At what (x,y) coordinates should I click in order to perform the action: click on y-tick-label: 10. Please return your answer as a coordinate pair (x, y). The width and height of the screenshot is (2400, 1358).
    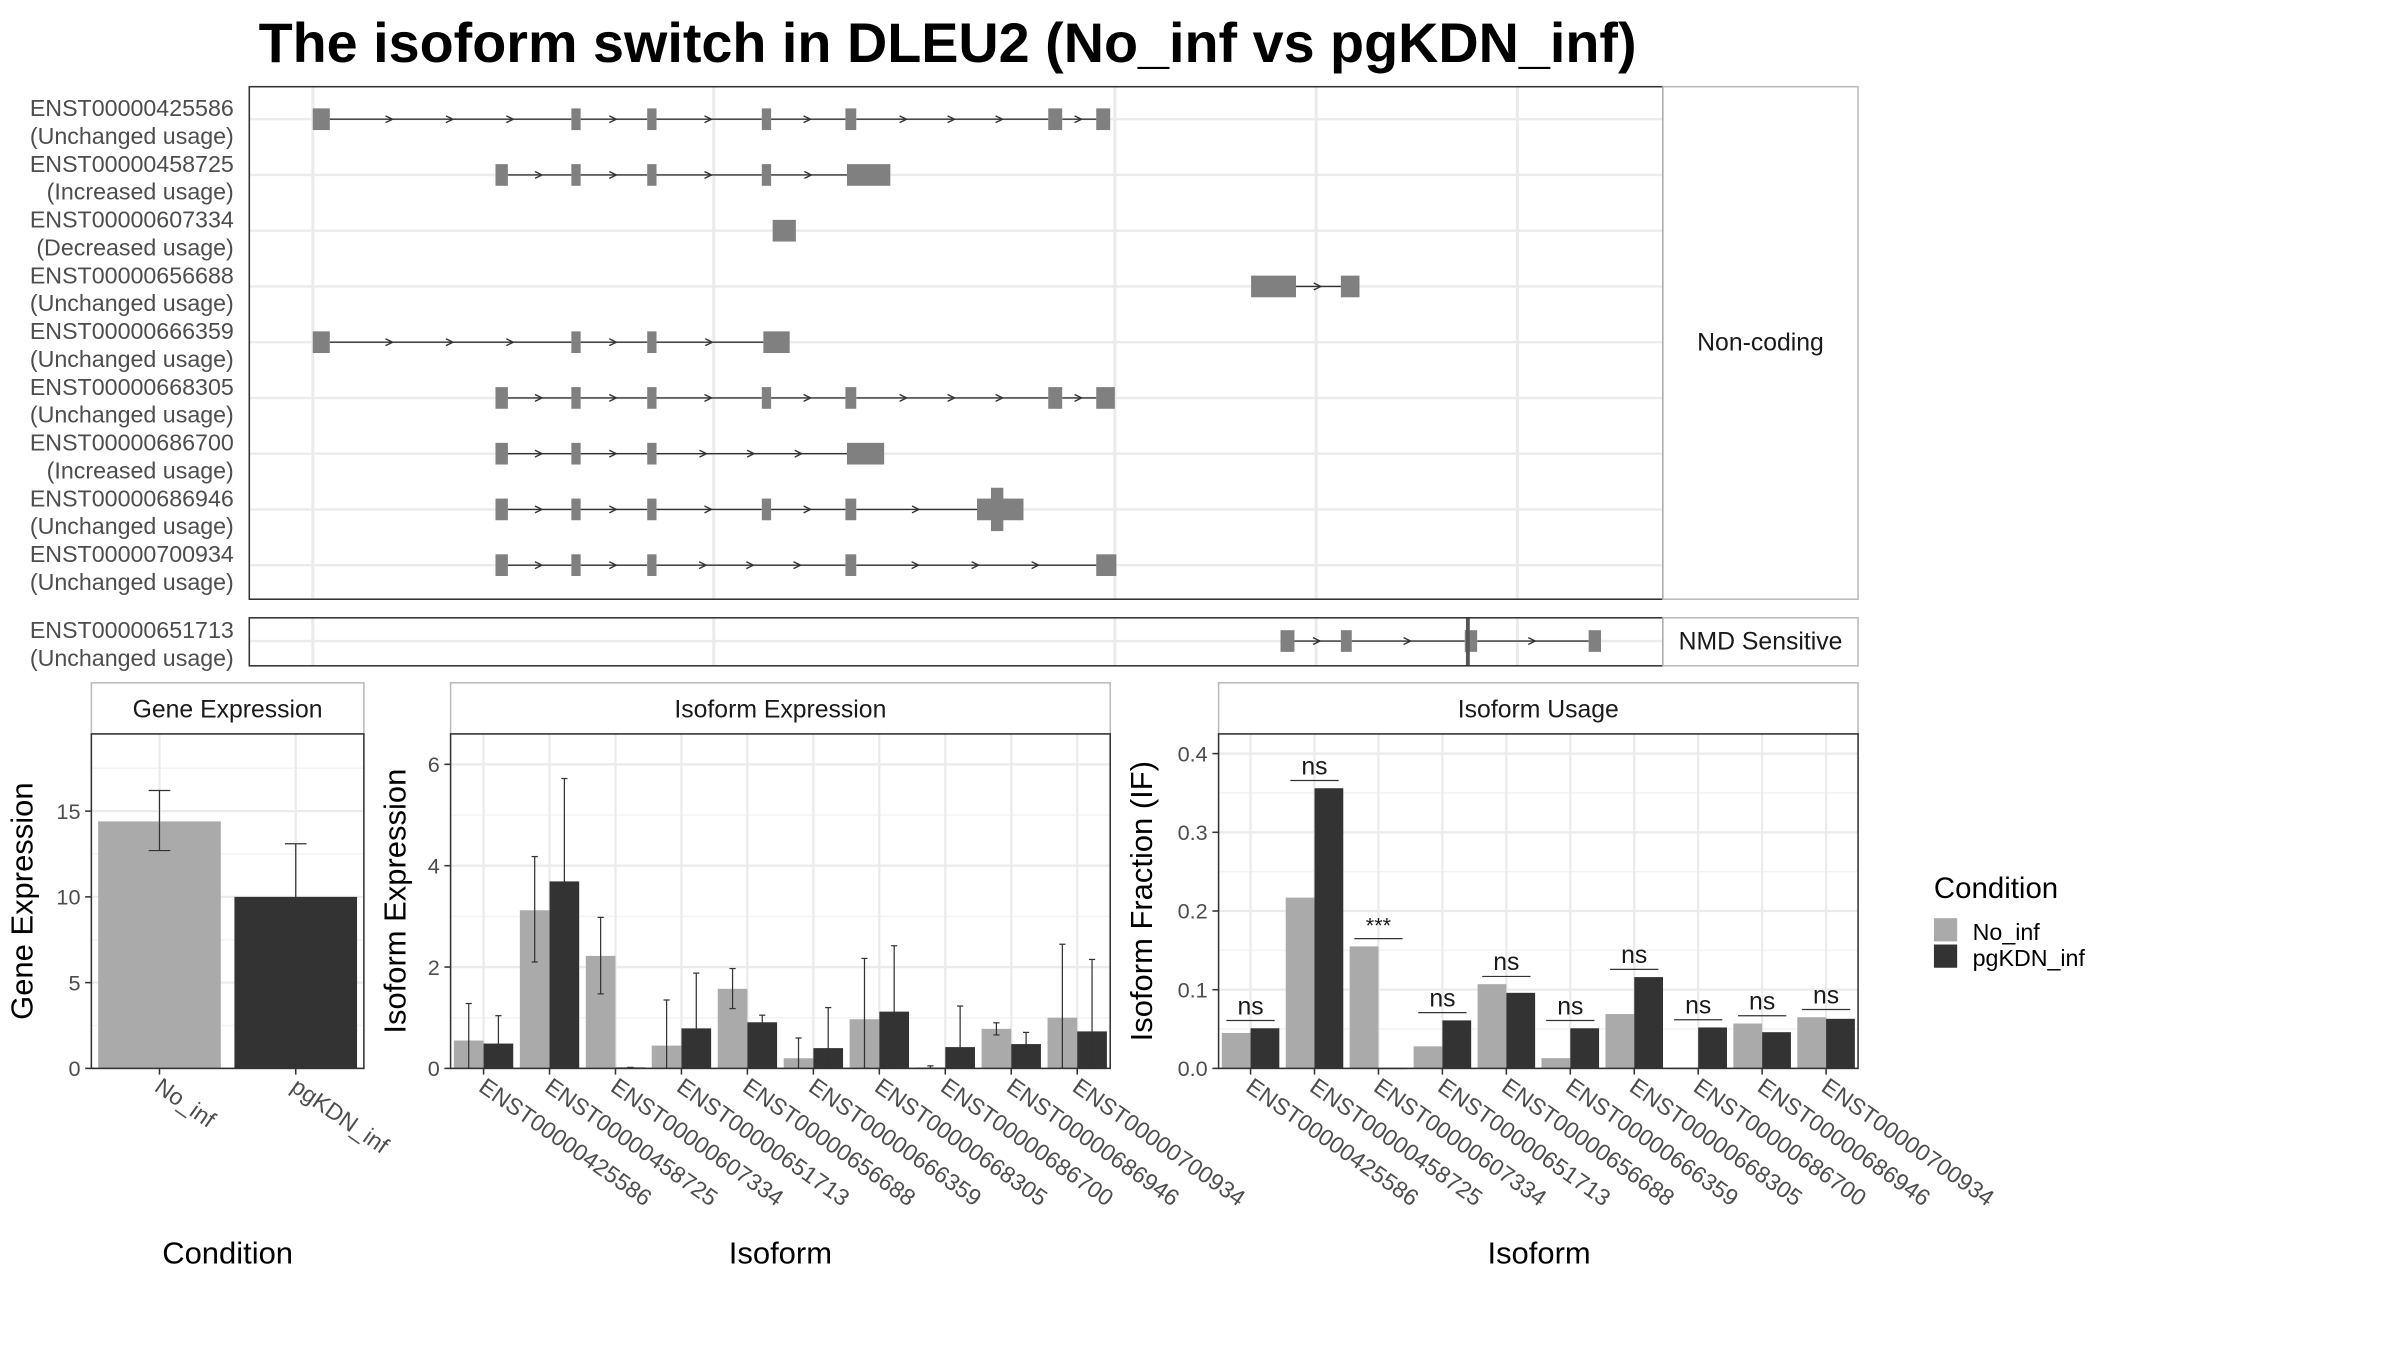
    Looking at the image, I should click on (68, 897).